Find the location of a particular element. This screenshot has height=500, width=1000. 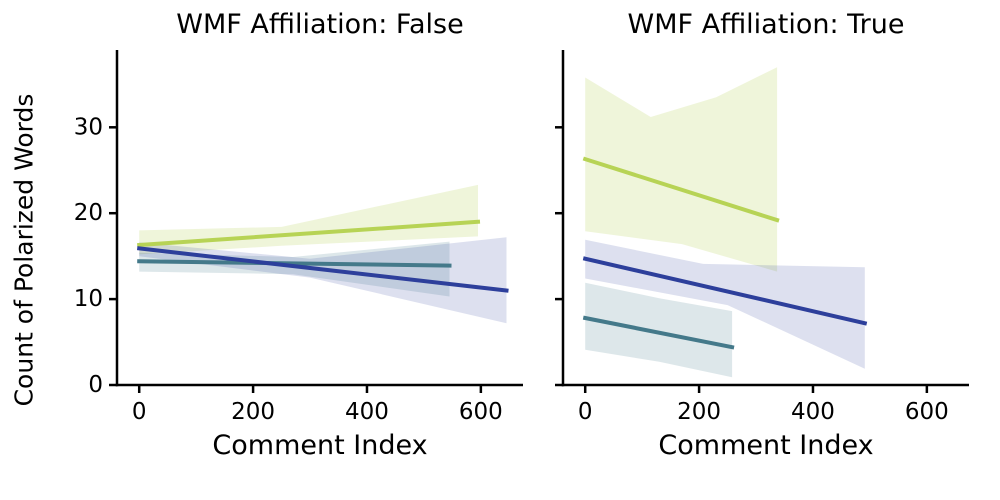

teal-series-confidence-band is located at coordinates (659, 330).